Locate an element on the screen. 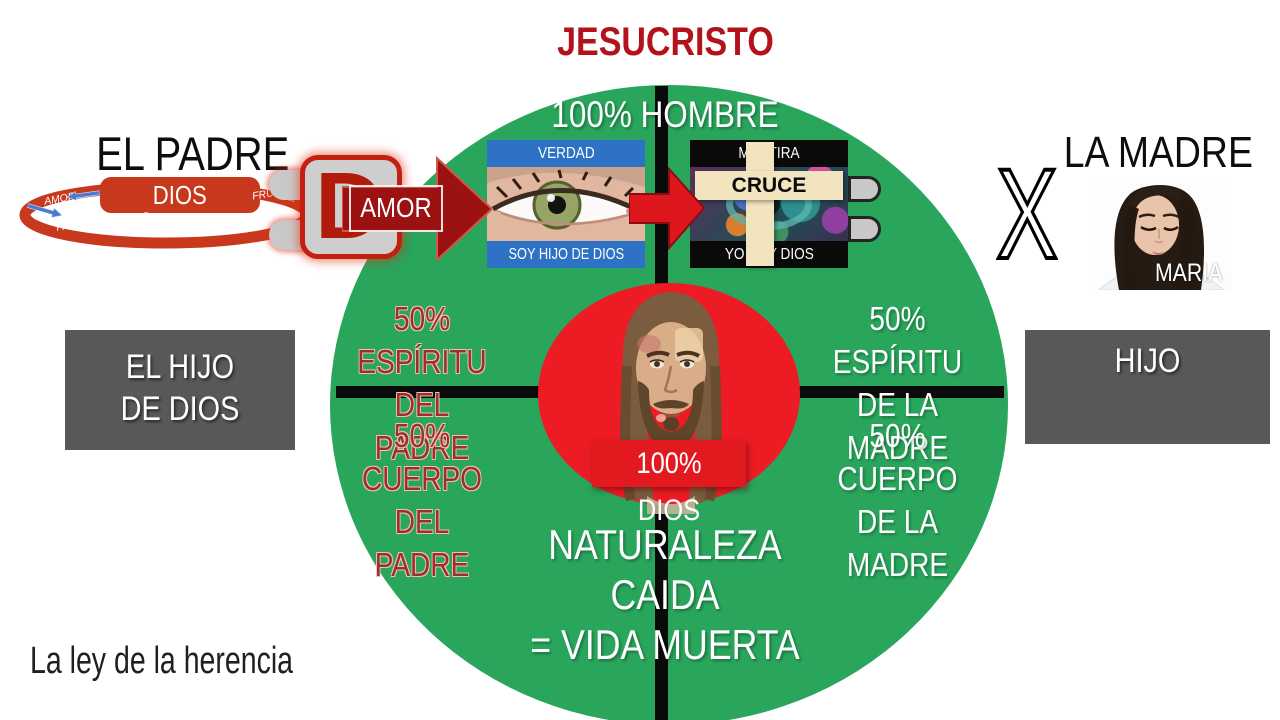  dios-pill: DIOS is located at coordinates (180, 195).